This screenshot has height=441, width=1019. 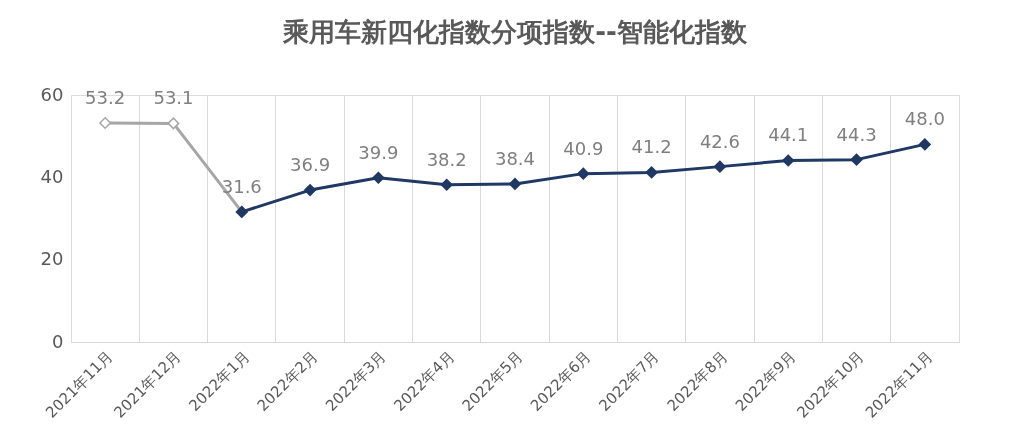 What do you see at coordinates (856, 134) in the screenshot?
I see `data-label: 44.3` at bounding box center [856, 134].